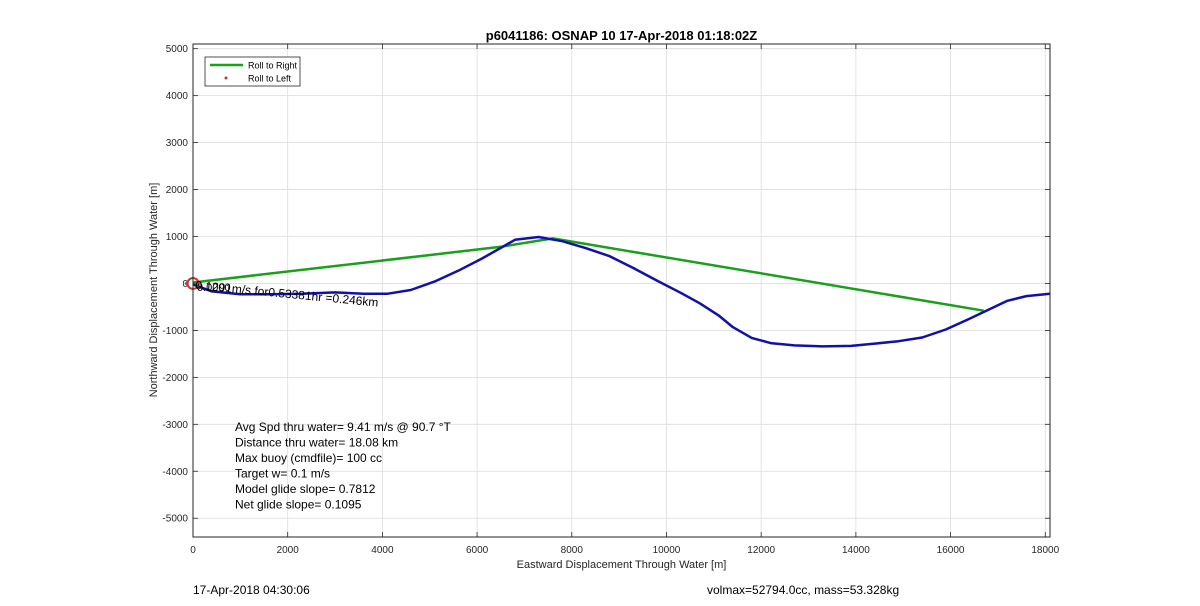 The width and height of the screenshot is (1200, 606). I want to click on stat-line: Avg Spd thru water= 9.41 m/s @ 90.7 °T, so click(343, 427).